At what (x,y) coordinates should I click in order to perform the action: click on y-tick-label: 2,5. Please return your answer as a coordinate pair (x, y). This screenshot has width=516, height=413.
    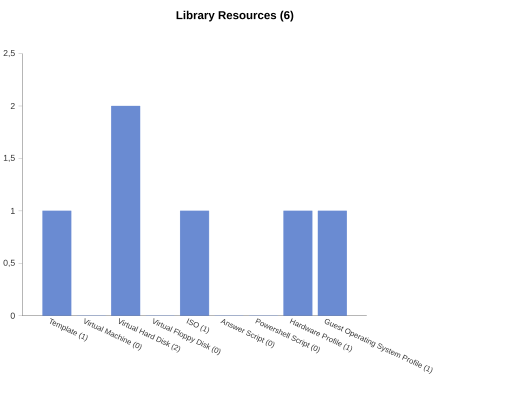
    Looking at the image, I should click on (9, 53).